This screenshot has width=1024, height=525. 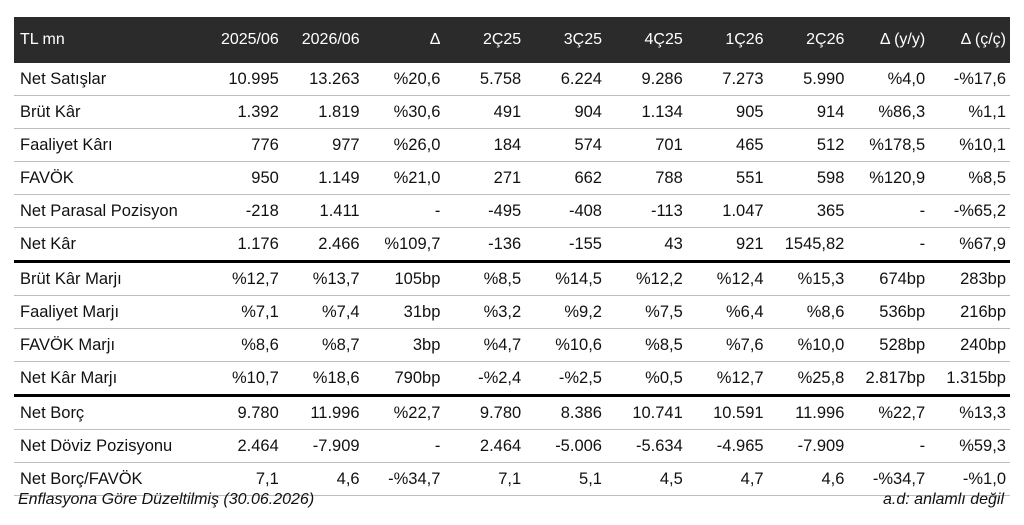 I want to click on table-cell: 674bp, so click(x=889, y=278).